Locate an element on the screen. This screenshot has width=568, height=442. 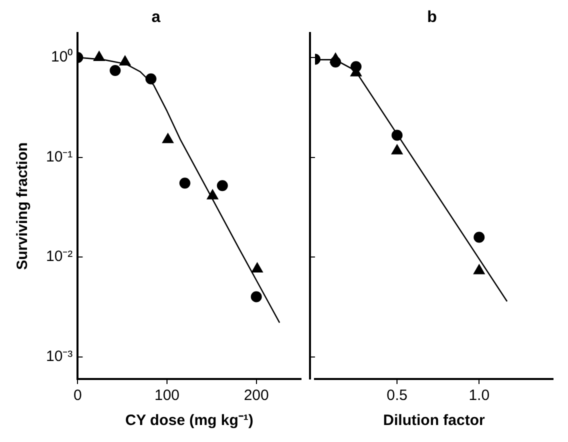
x-axis-title: Dilution factor is located at coordinates (434, 421).